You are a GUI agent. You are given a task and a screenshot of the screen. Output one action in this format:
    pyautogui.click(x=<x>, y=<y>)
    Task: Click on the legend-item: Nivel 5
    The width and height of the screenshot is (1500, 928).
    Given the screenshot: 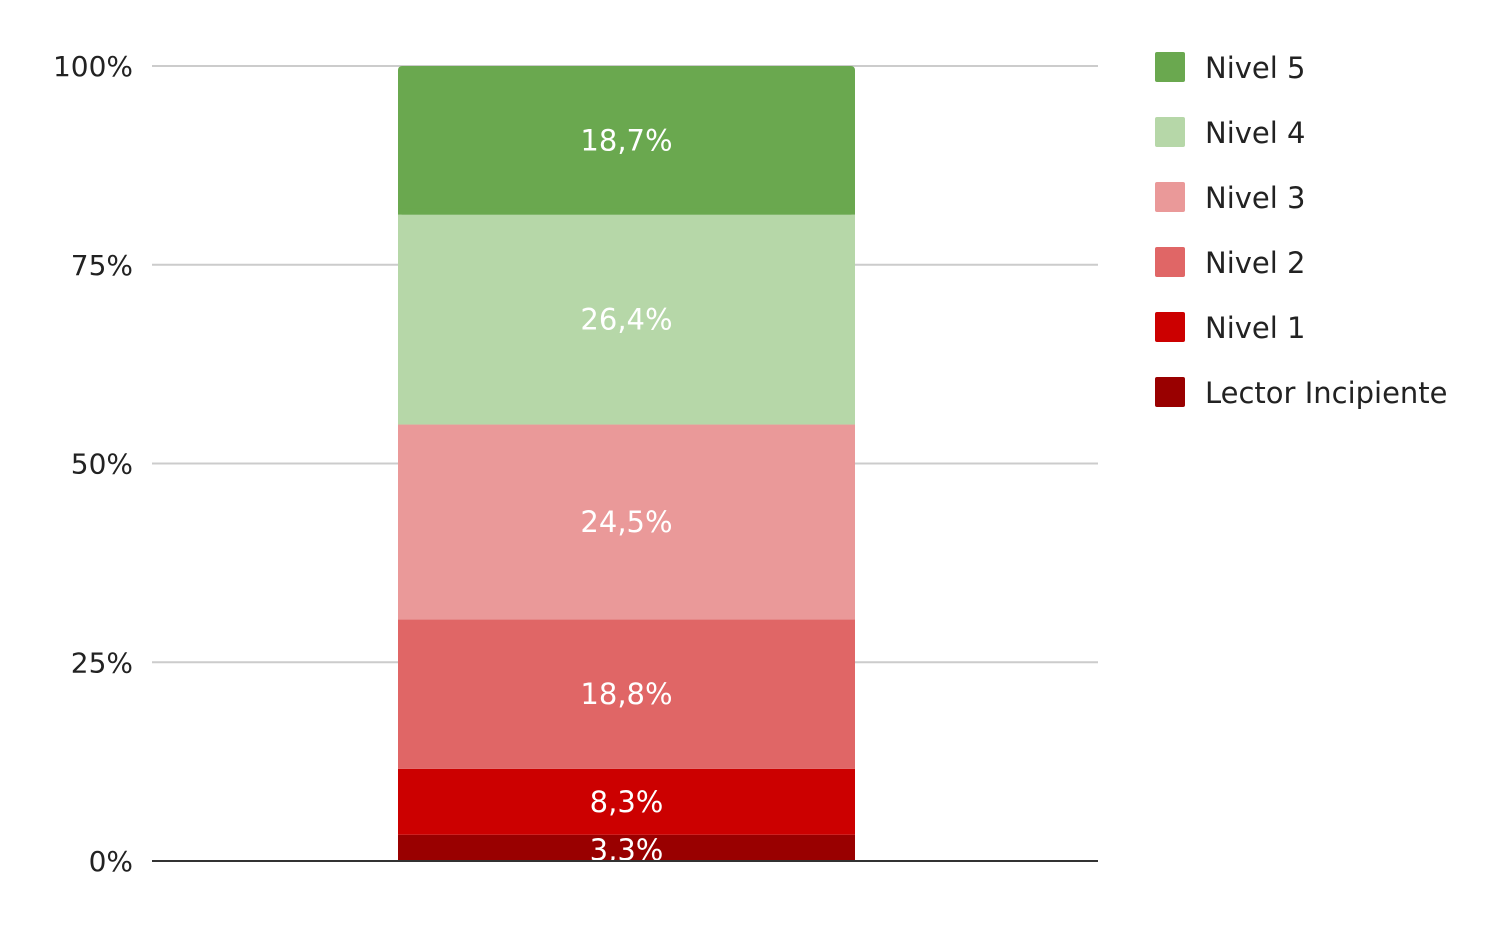 What is the action you would take?
    pyautogui.click(x=1230, y=68)
    